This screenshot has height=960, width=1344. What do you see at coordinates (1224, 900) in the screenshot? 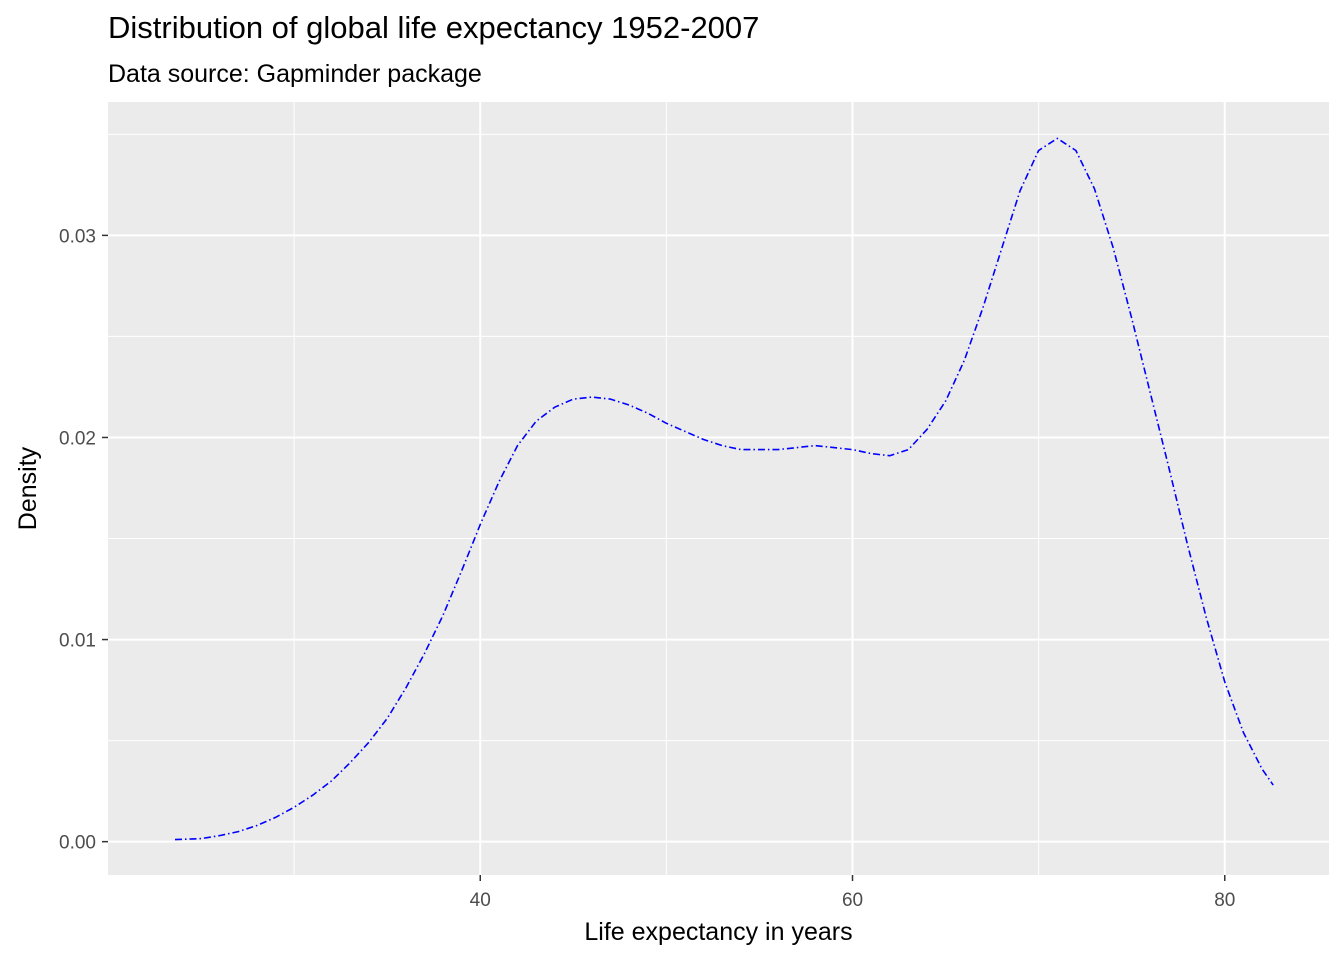
I see `x-tick-label: 80` at bounding box center [1224, 900].